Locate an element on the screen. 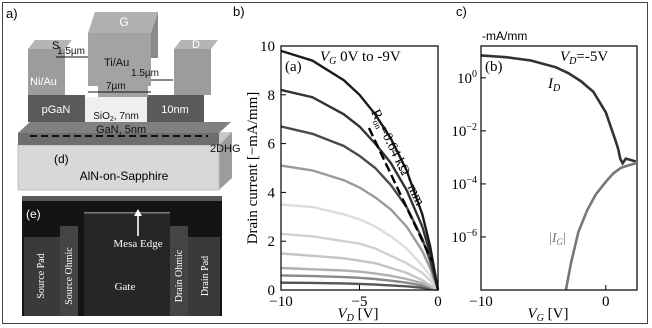 The height and width of the screenshot is (328, 652). drain-label: D is located at coordinates (196, 45).